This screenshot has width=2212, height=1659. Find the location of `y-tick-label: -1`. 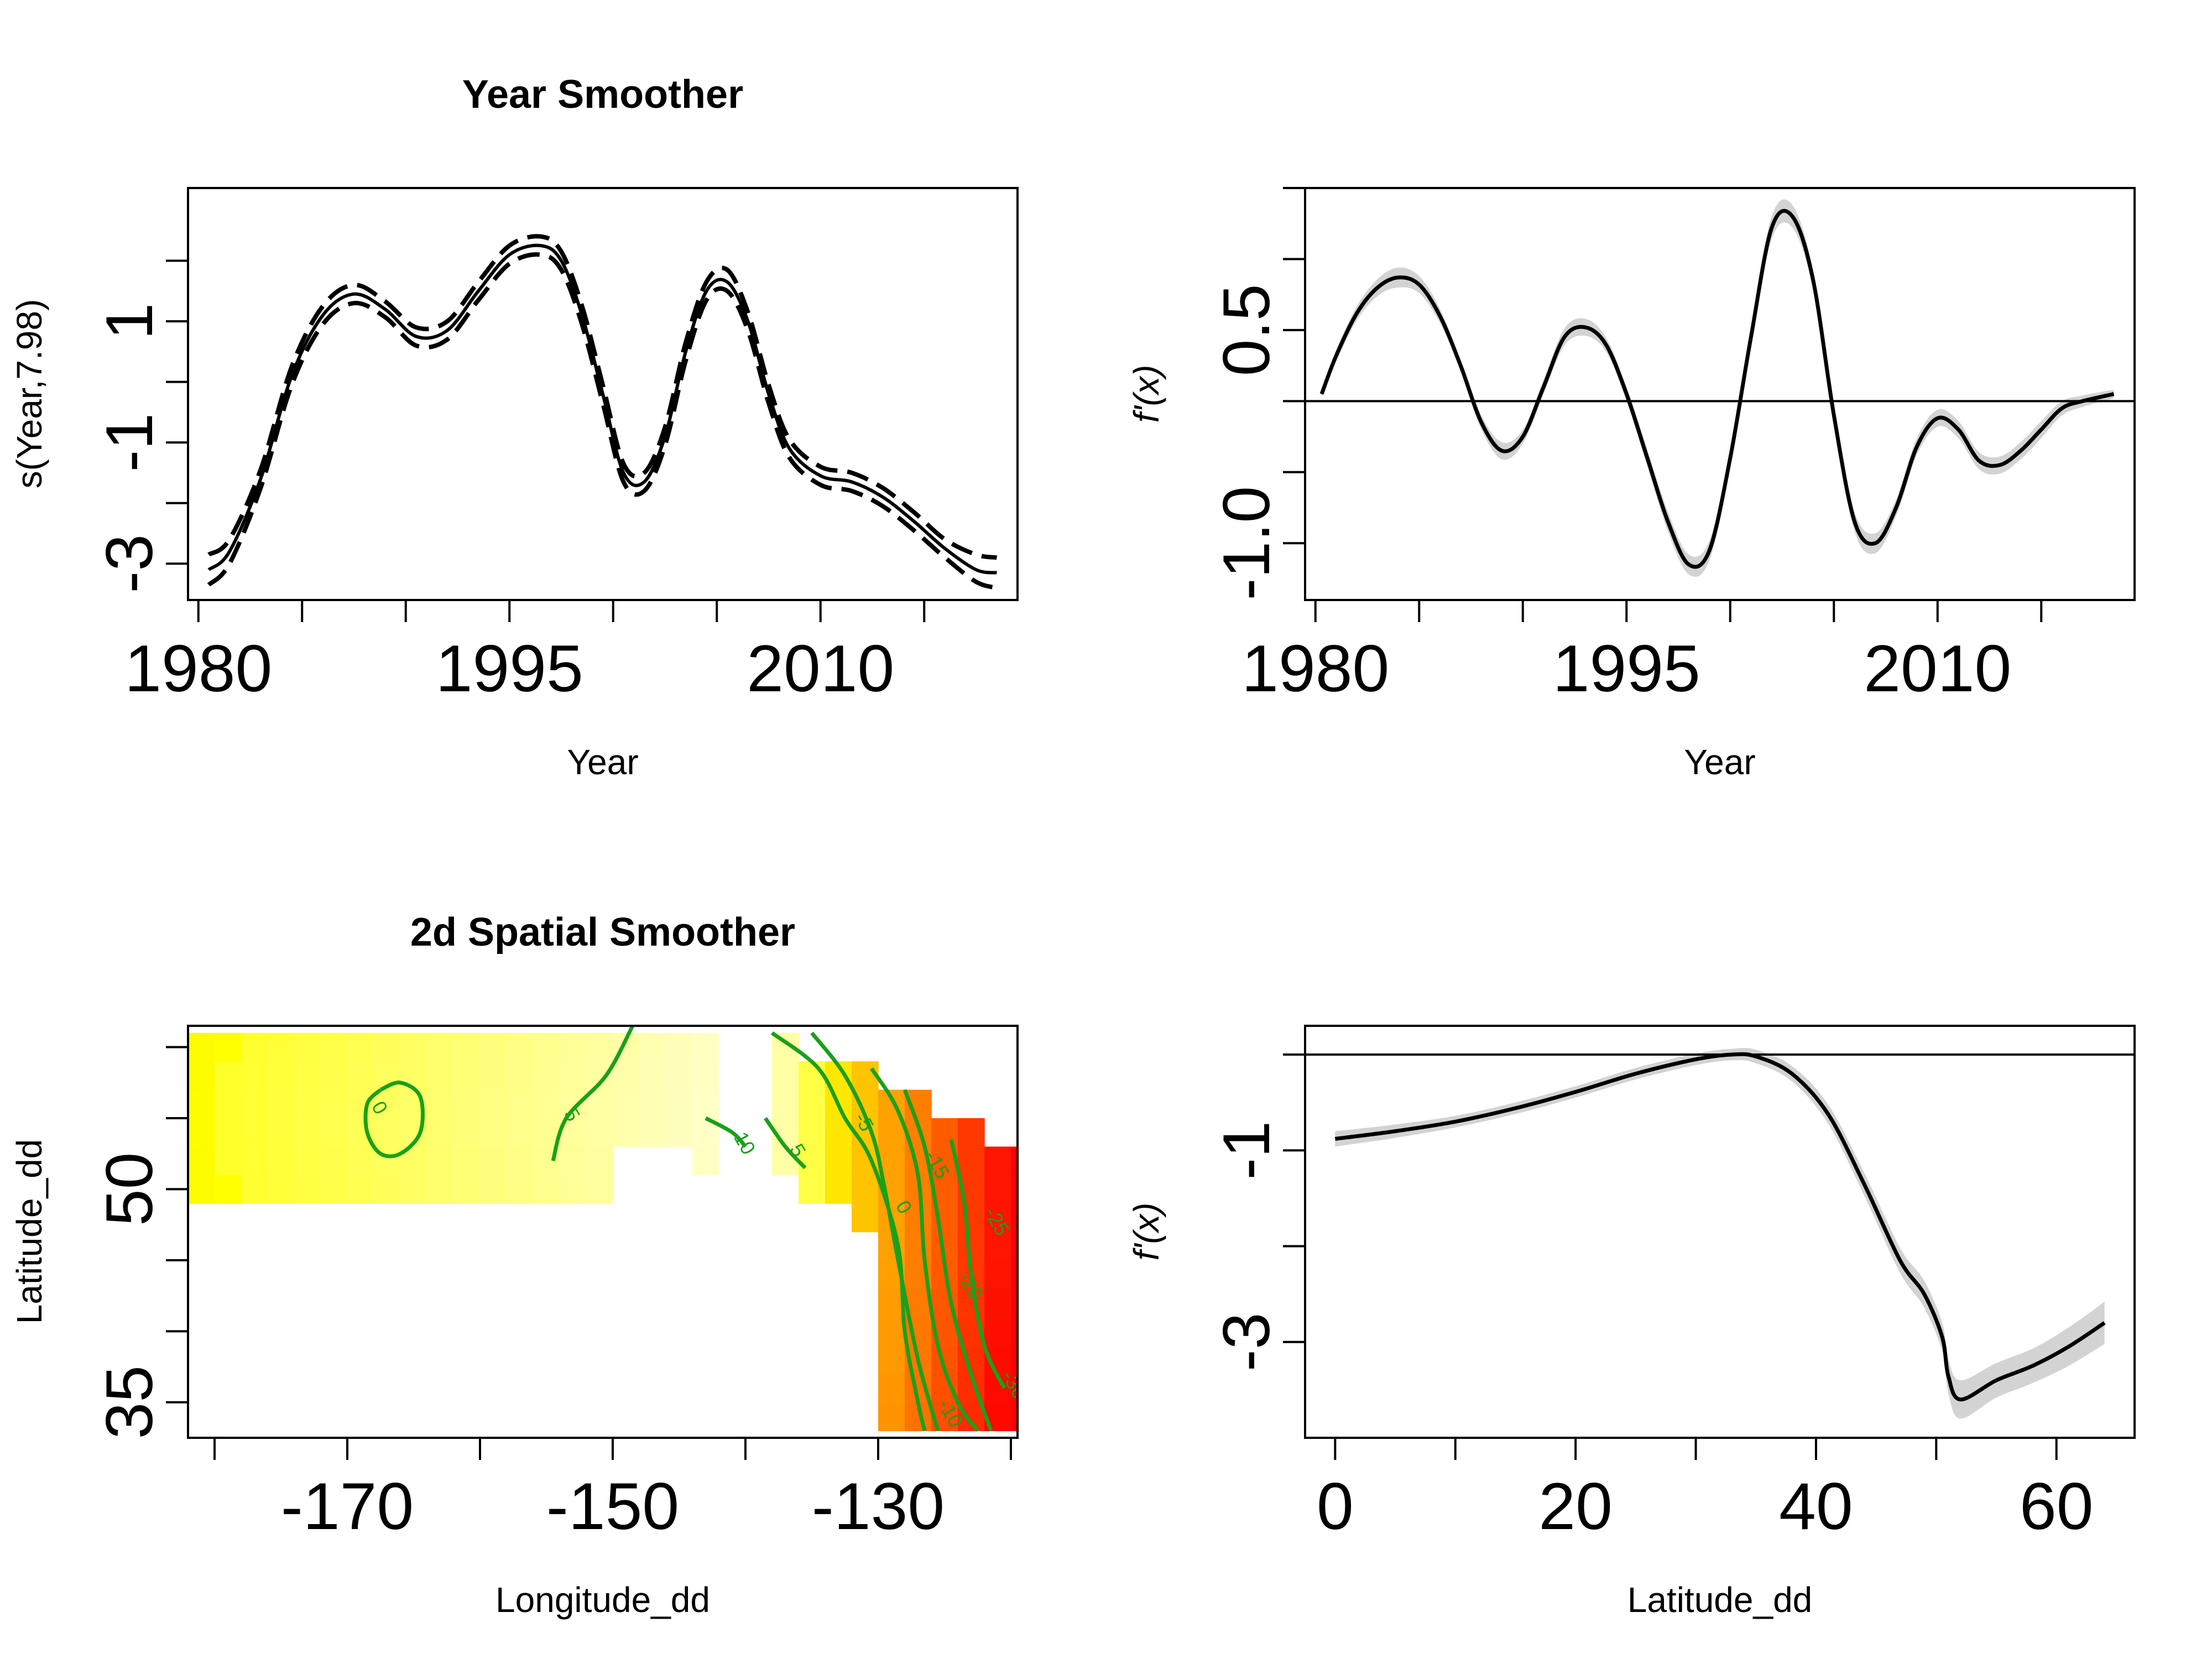

y-tick-label: -1 is located at coordinates (129, 443).